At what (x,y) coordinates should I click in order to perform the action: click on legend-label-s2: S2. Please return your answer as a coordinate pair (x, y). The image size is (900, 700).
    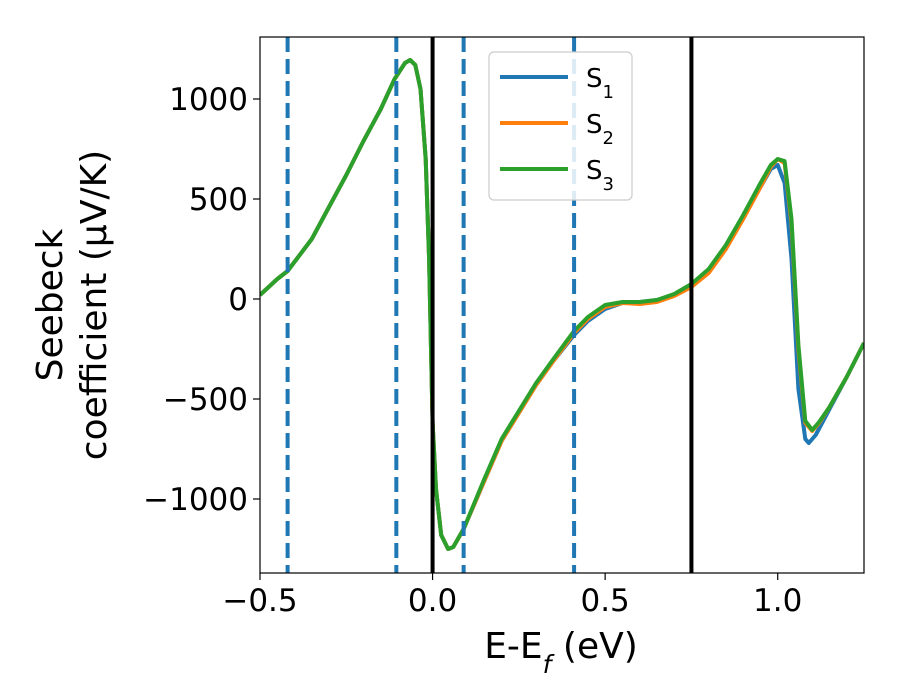
    Looking at the image, I should click on (600, 129).